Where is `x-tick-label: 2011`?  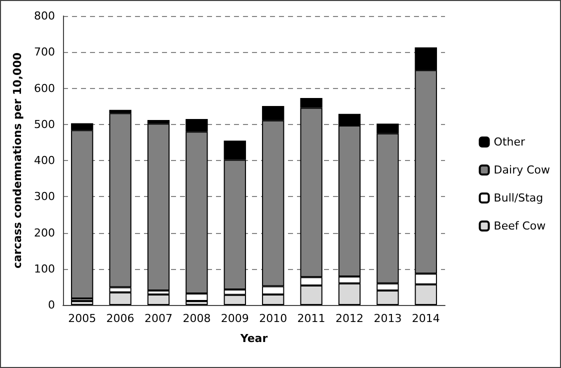
x-tick-label: 2011 is located at coordinates (311, 318).